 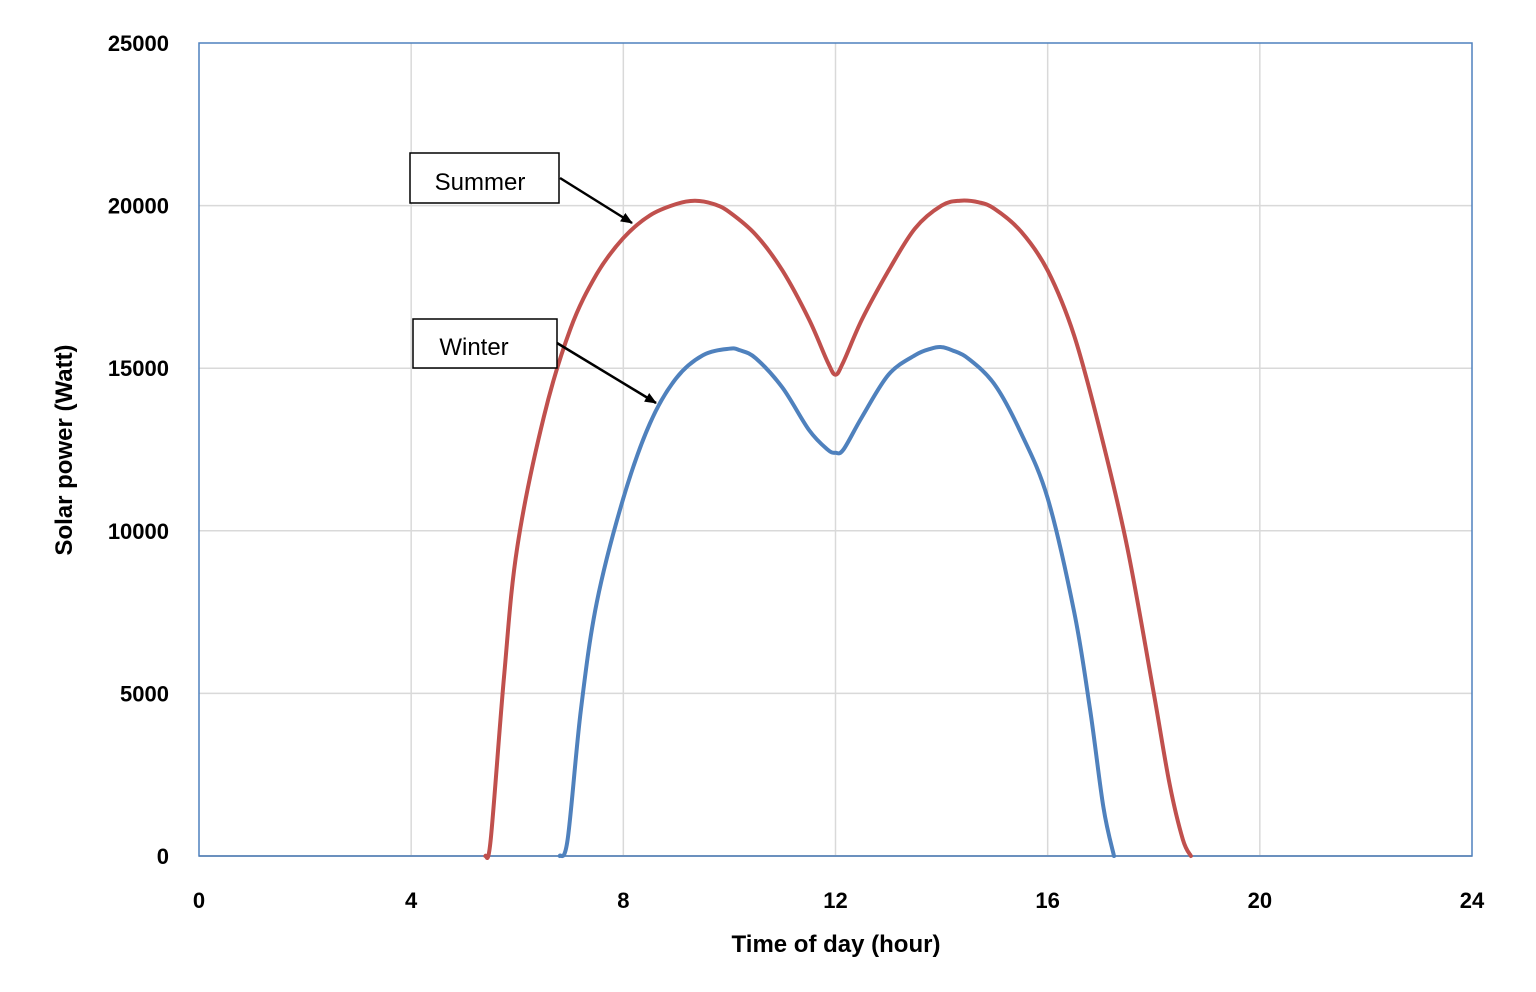 What do you see at coordinates (138, 368) in the screenshot?
I see `y-tick-label: 15000` at bounding box center [138, 368].